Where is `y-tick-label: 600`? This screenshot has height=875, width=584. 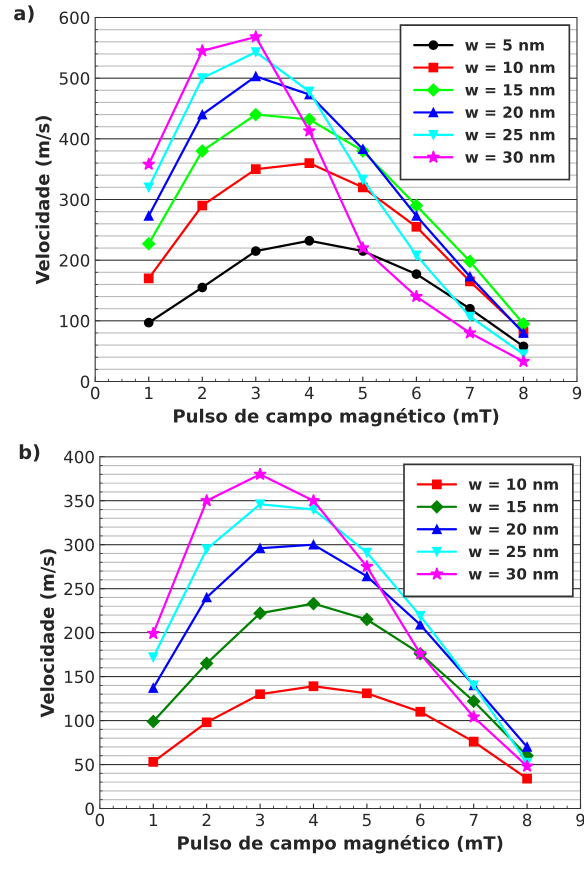
y-tick-label: 600 is located at coordinates (75, 17).